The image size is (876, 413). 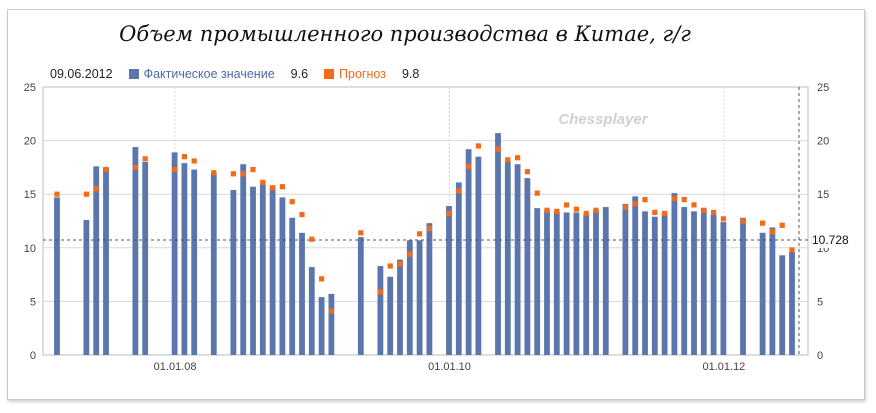 What do you see at coordinates (723, 367) in the screenshot?
I see `x-tick-label: 01.01.12` at bounding box center [723, 367].